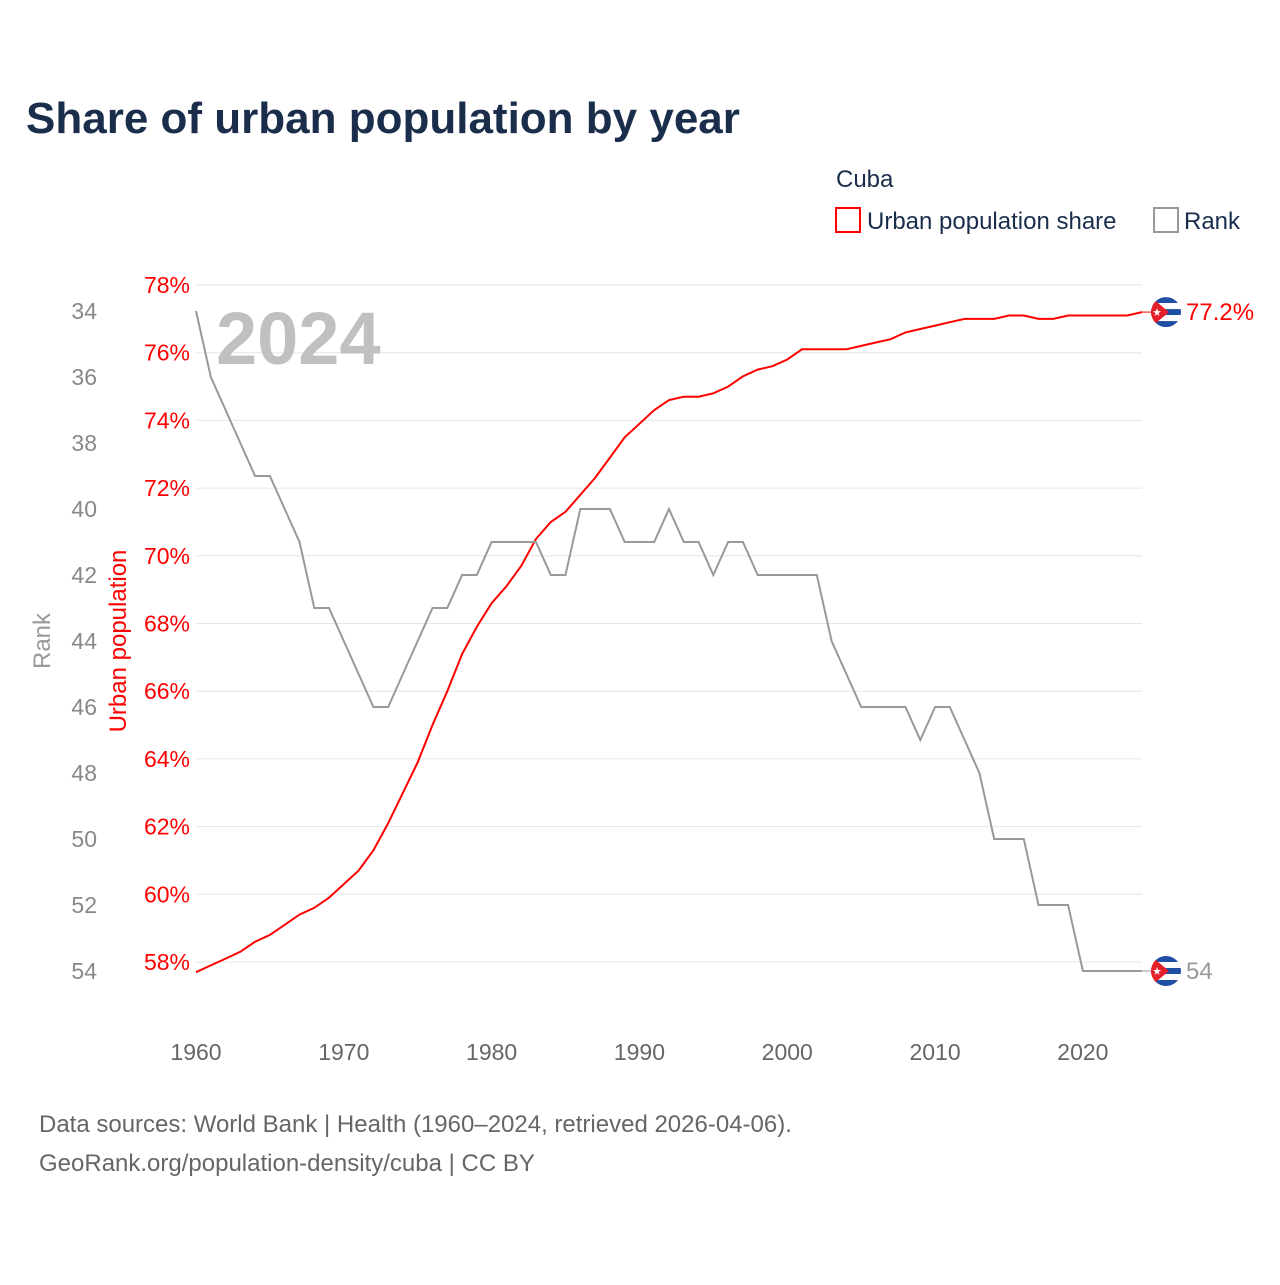  I want to click on x-tick-label: 2000, so click(787, 1052).